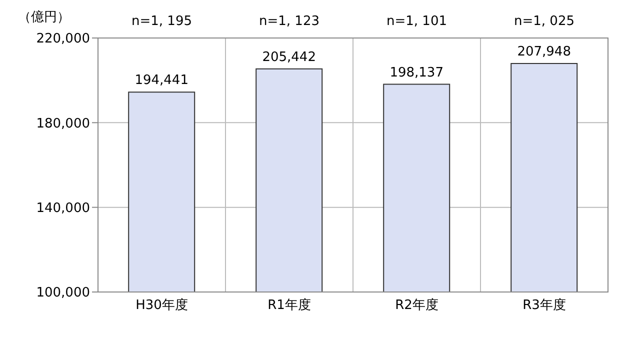 This screenshot has height=350, width=640. I want to click on x-tick-label: H30年度, so click(162, 305).